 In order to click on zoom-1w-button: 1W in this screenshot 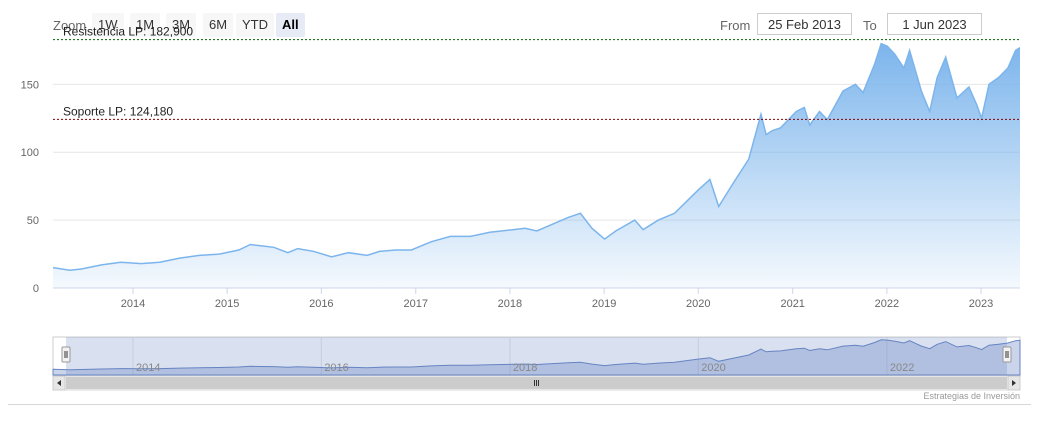, I will do `click(108, 25)`.